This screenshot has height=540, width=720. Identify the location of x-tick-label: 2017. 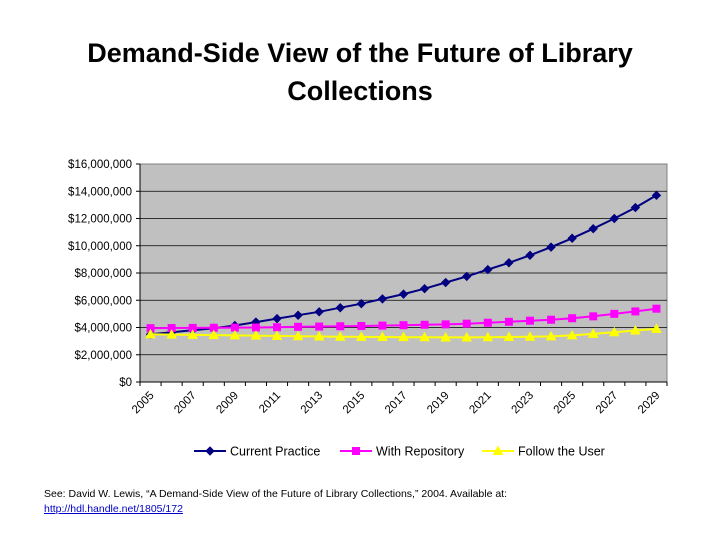
(396, 403).